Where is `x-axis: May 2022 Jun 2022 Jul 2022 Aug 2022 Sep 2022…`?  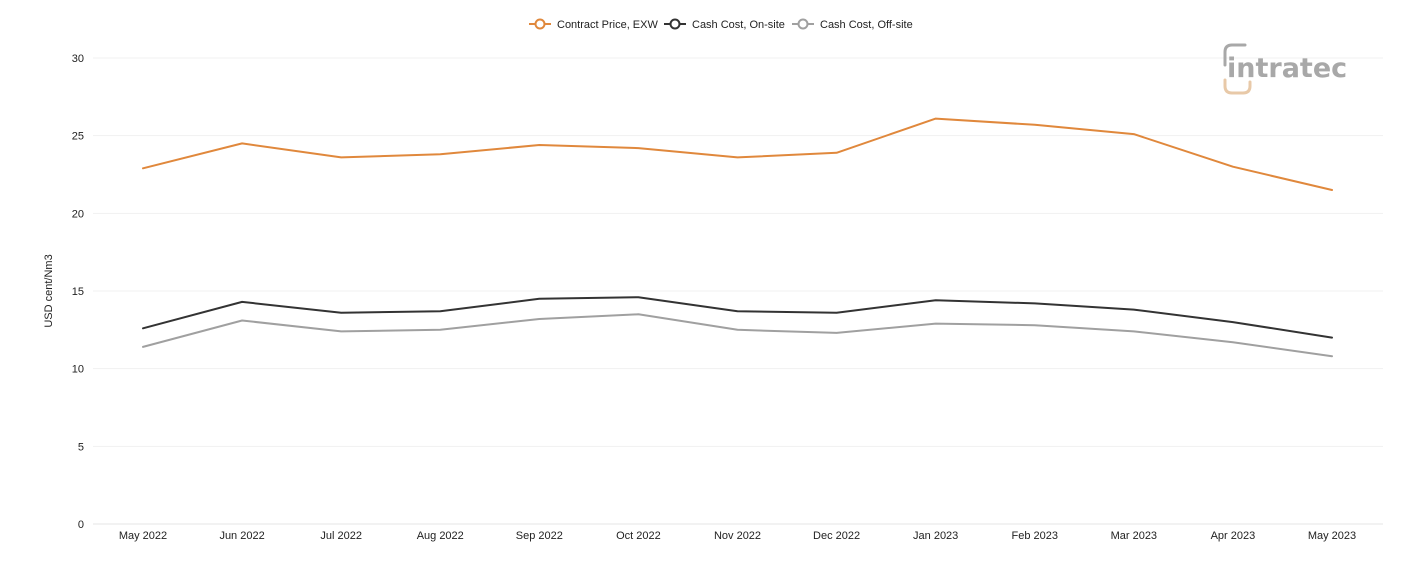
x-axis: May 2022 Jun 2022 Jul 2022 Aug 2022 Sep 2022… is located at coordinates (737, 536).